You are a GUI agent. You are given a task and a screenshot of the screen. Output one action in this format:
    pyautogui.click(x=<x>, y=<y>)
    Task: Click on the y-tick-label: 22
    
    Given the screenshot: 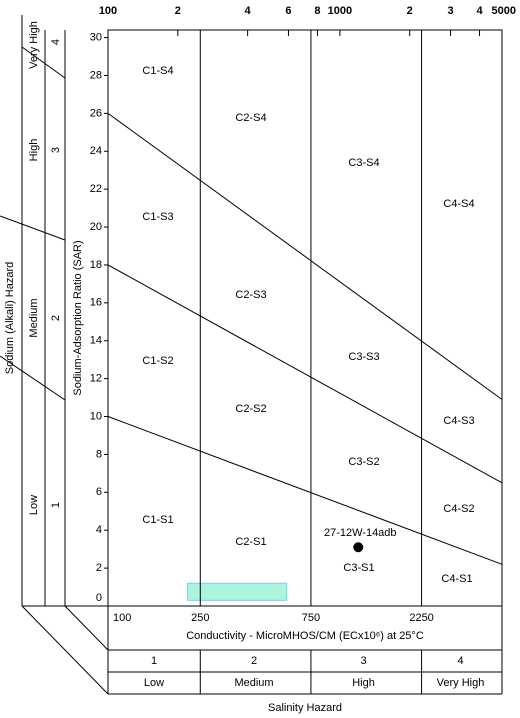 What is the action you would take?
    pyautogui.click(x=96, y=189)
    